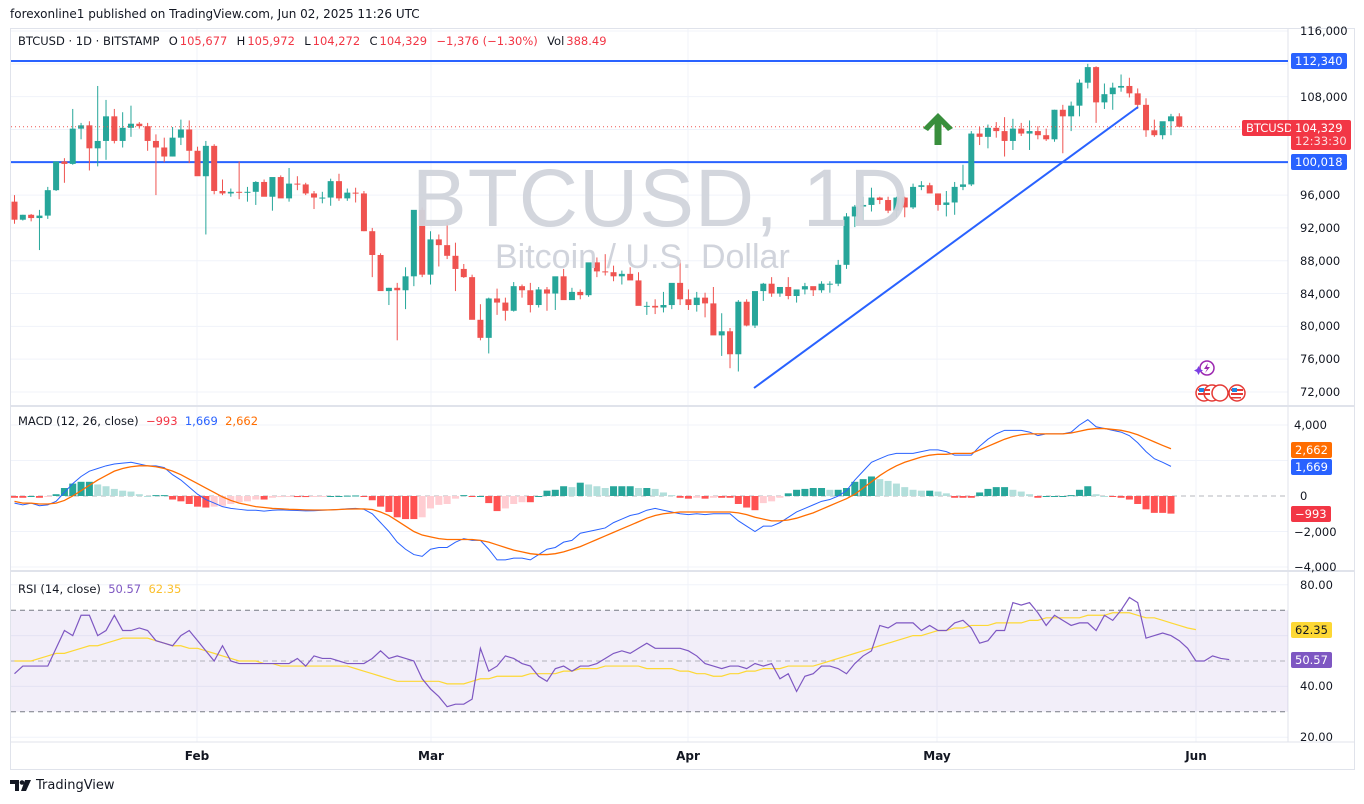 The image size is (1364, 804). I want to click on rsi-axis: 80.00 40.00 20.00, so click(1322, 372).